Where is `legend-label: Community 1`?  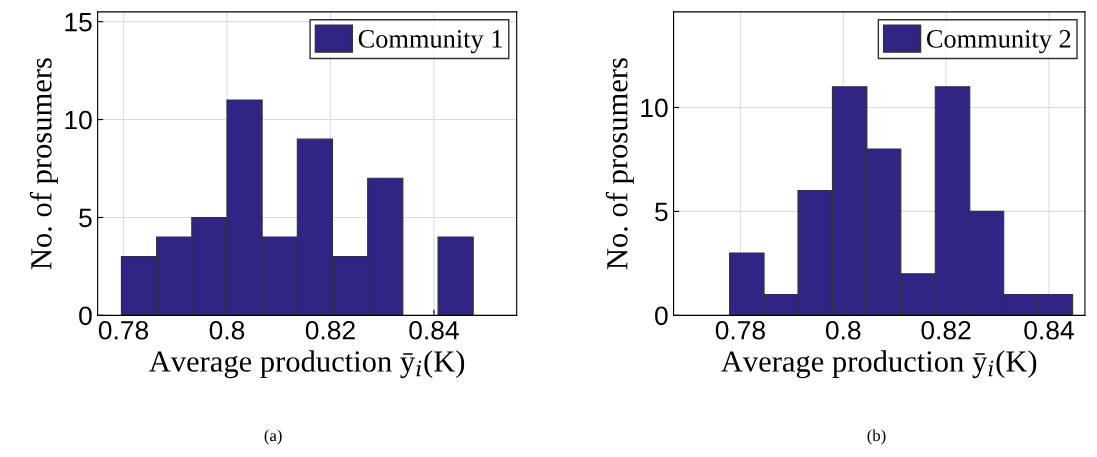
legend-label: Community 1 is located at coordinates (430, 42).